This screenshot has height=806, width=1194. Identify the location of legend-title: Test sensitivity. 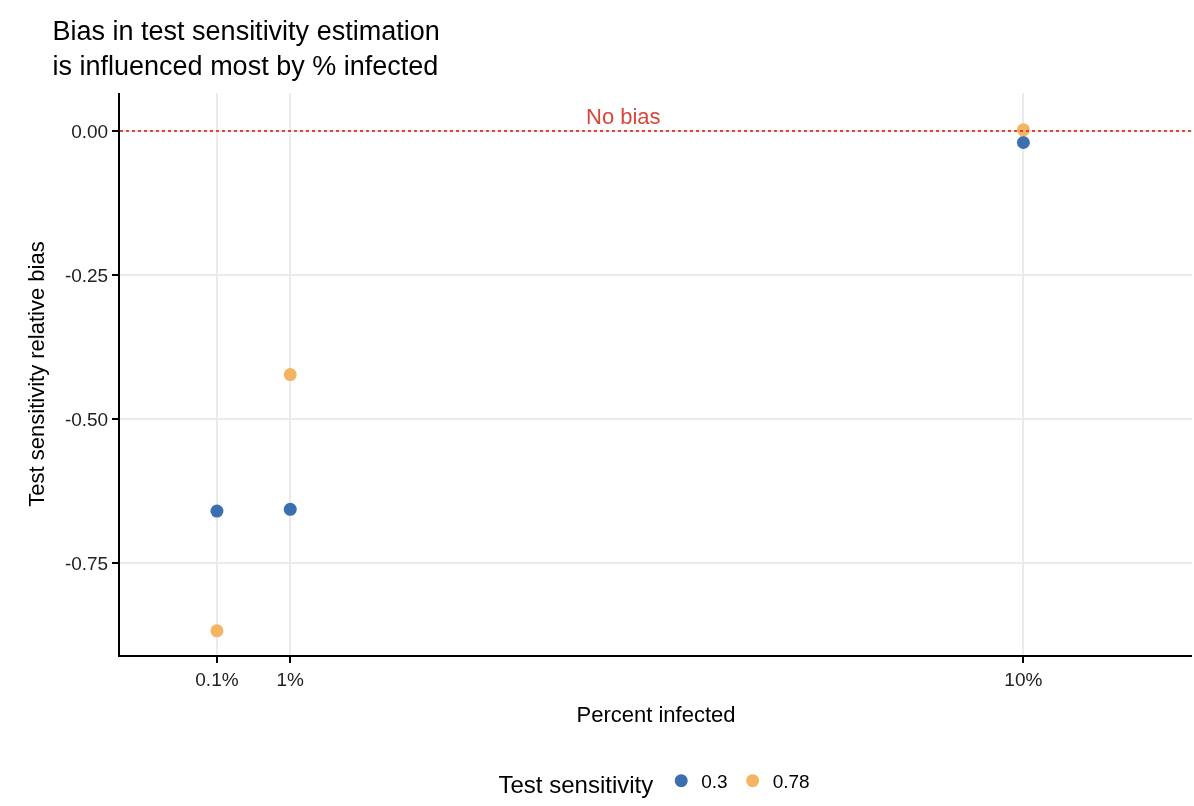
(576, 784).